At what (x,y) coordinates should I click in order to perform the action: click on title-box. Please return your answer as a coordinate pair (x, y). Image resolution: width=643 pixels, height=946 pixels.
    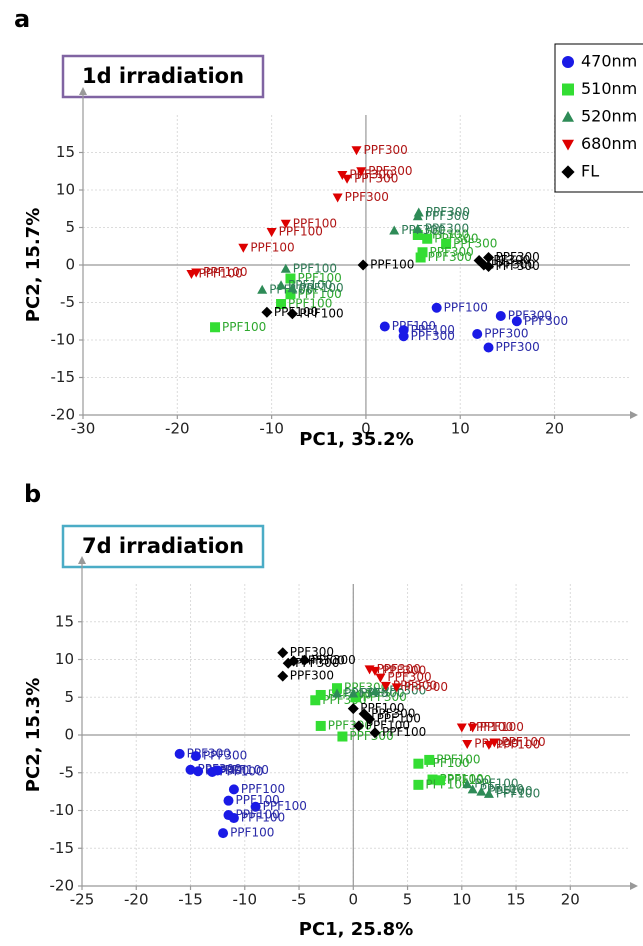
    Looking at the image, I should click on (163, 546).